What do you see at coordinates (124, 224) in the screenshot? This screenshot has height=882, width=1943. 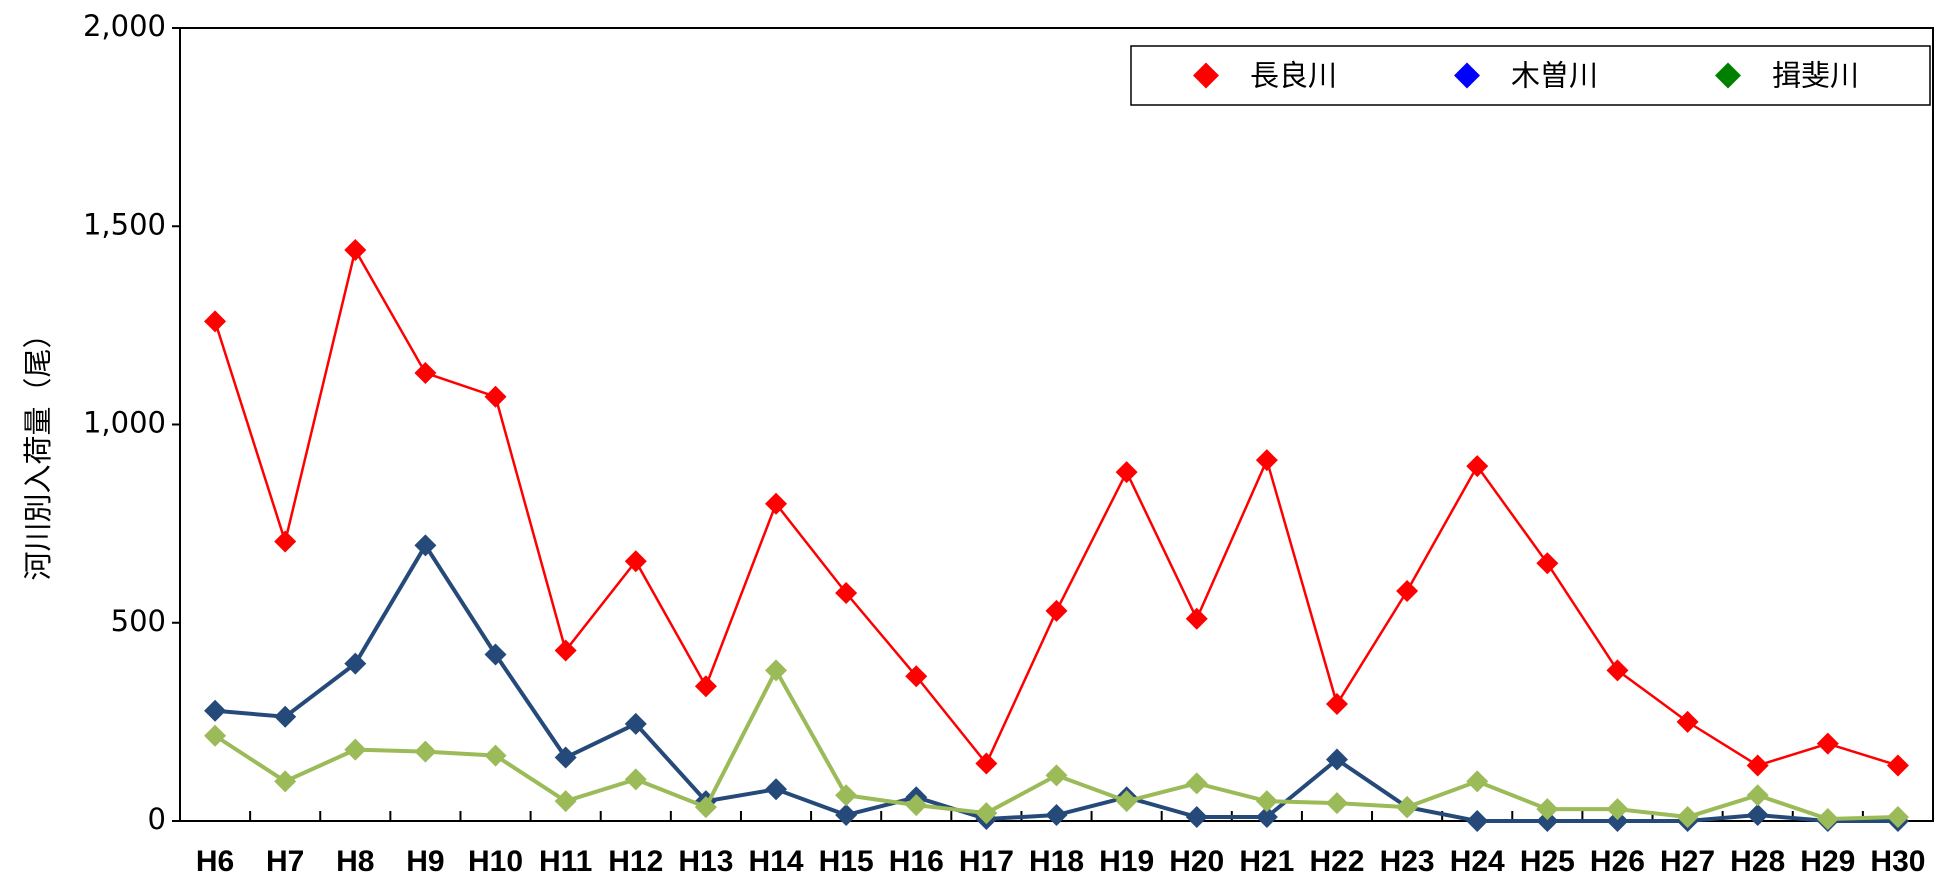 I see `y-tick-label: 1,500` at bounding box center [124, 224].